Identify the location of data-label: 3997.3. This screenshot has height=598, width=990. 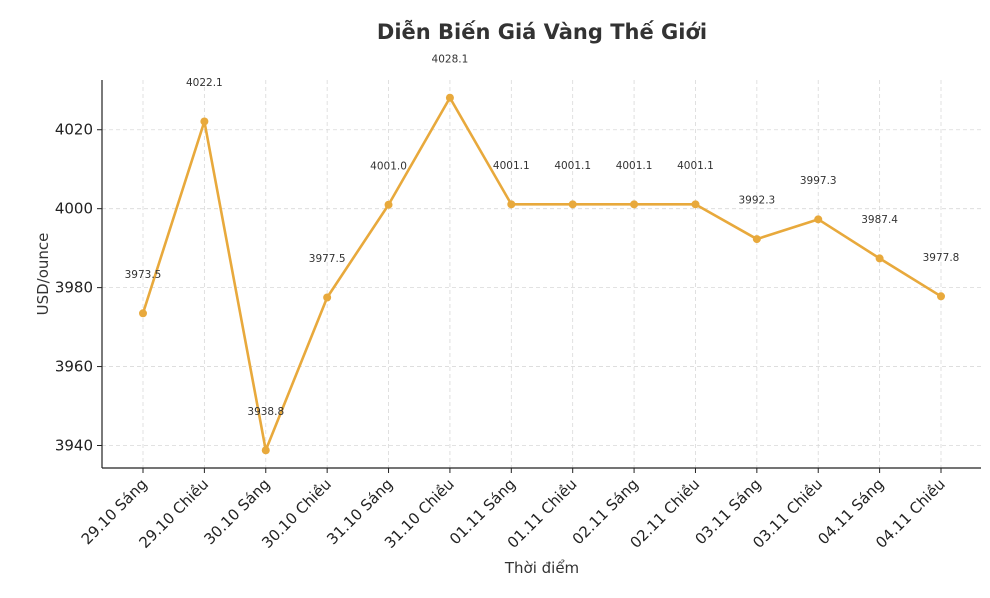
(818, 181).